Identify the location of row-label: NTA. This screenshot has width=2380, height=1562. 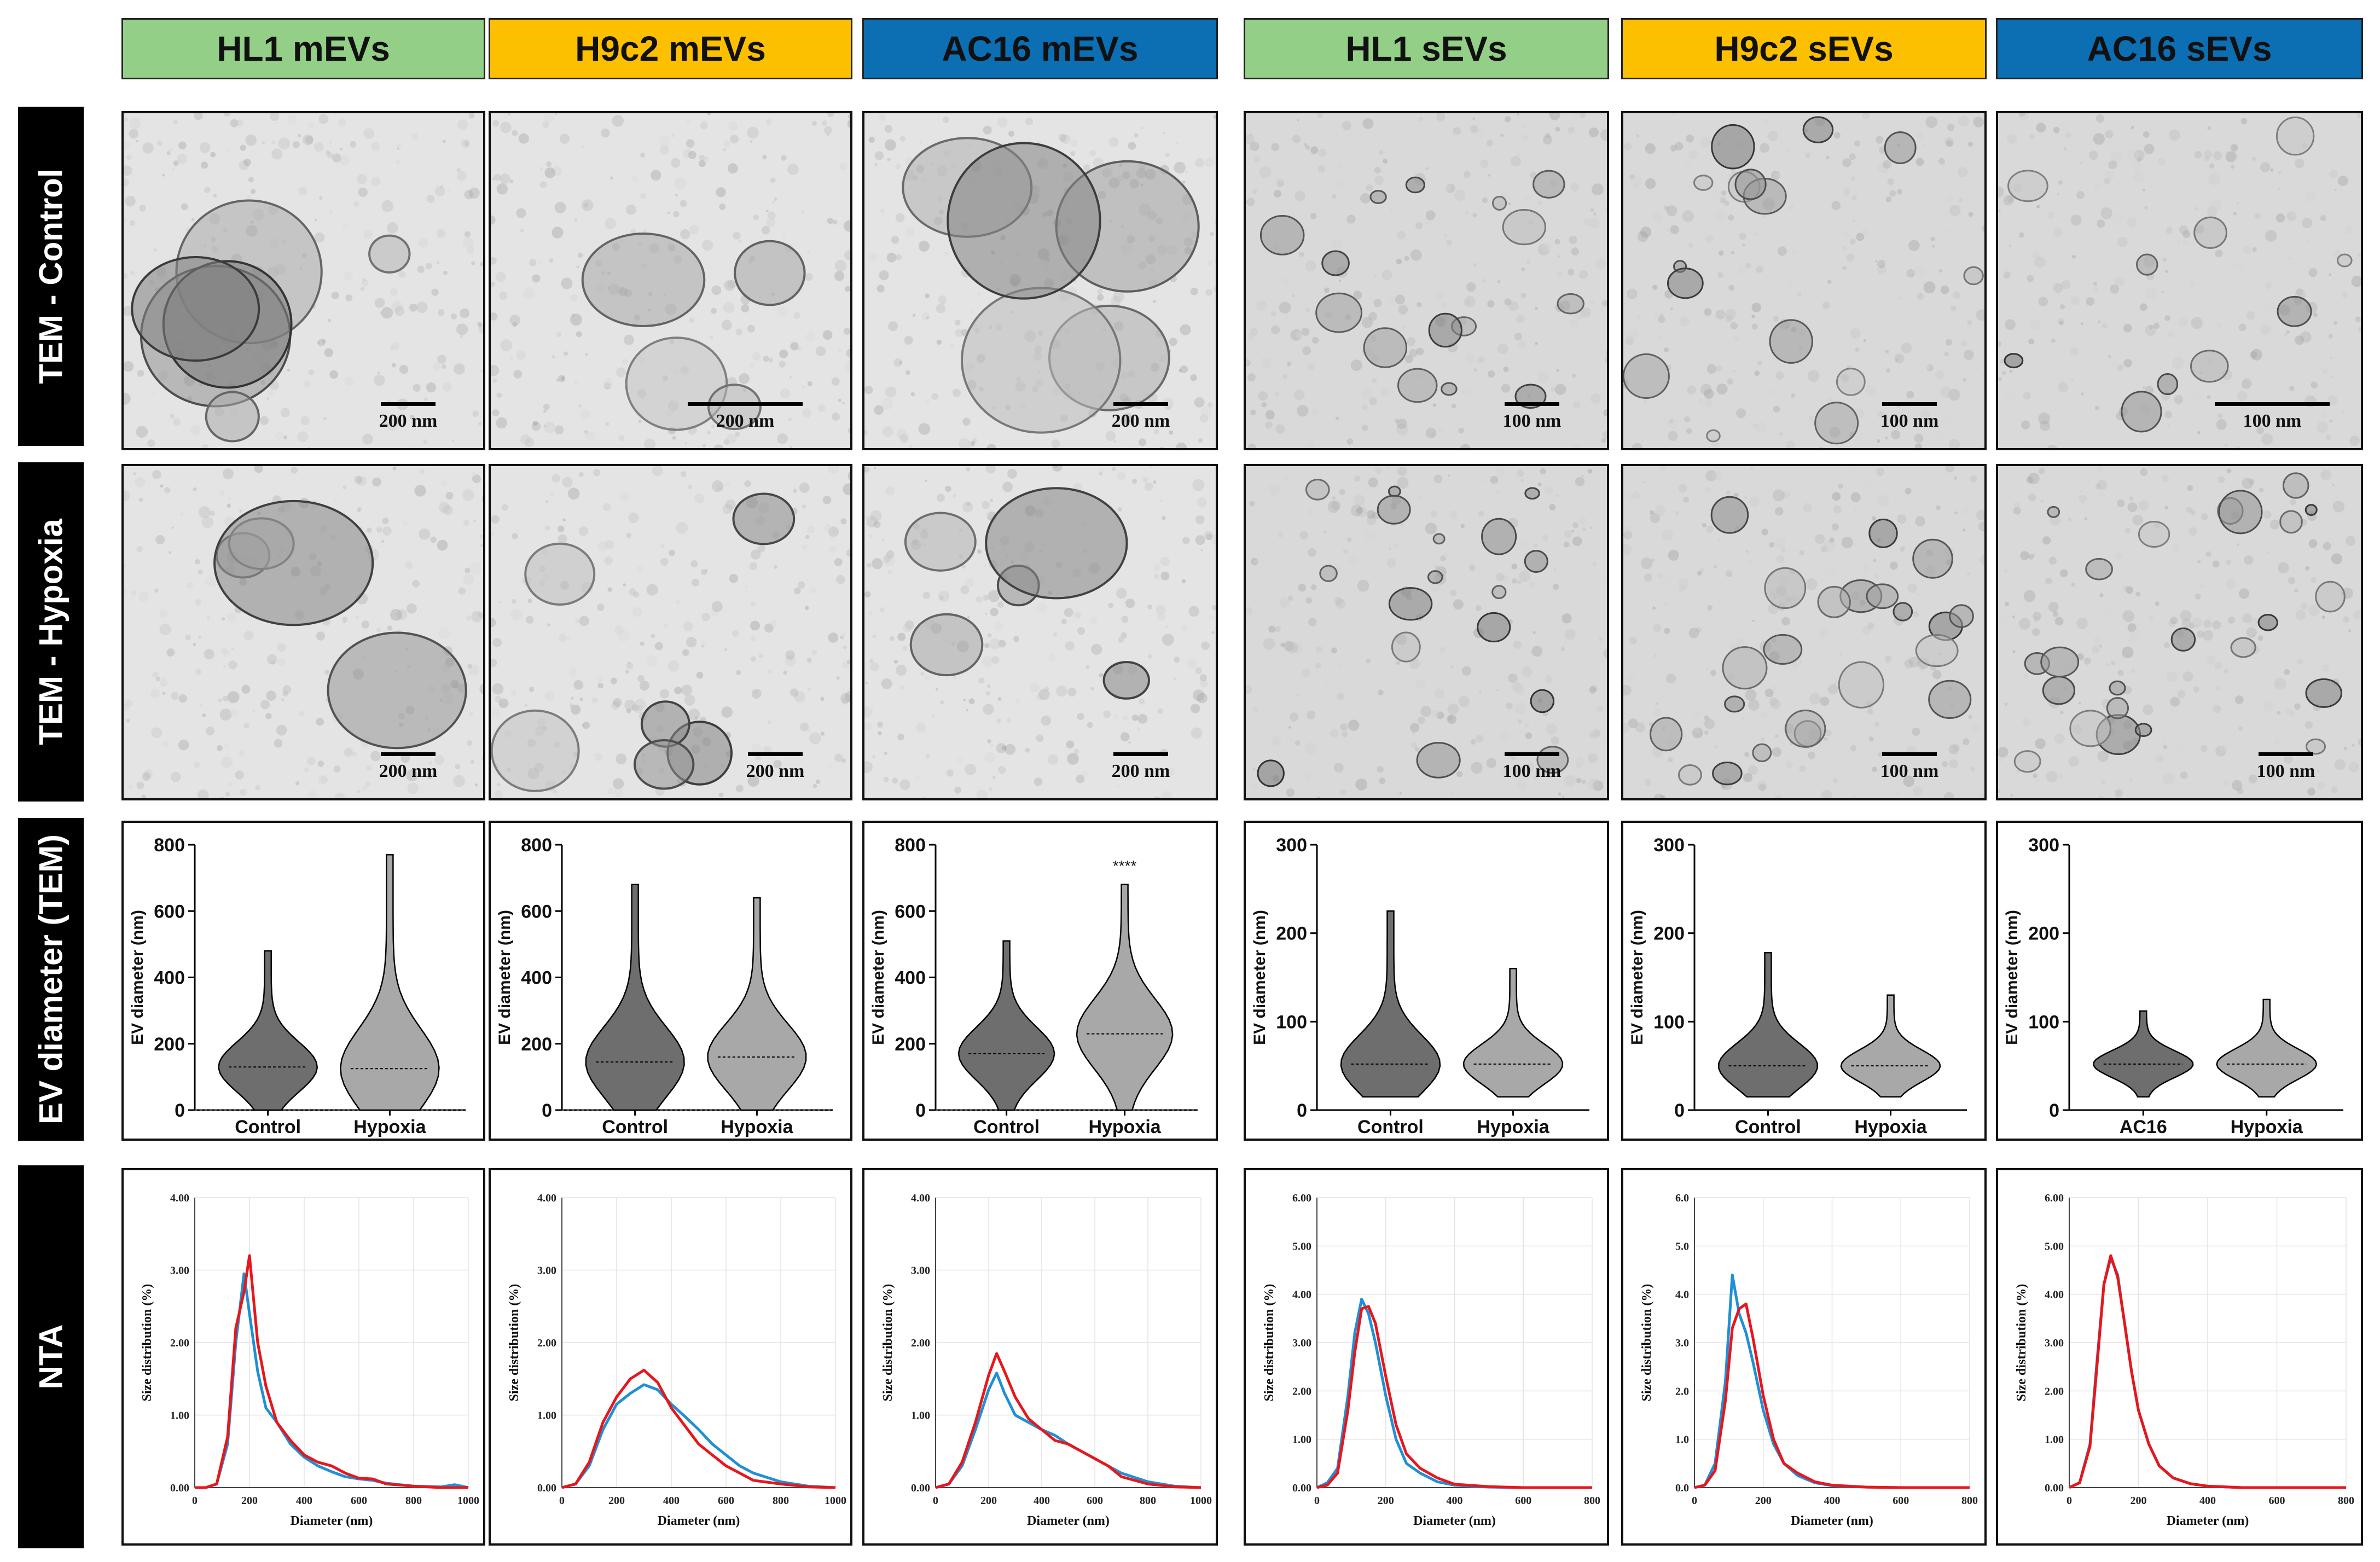
(50, 1357).